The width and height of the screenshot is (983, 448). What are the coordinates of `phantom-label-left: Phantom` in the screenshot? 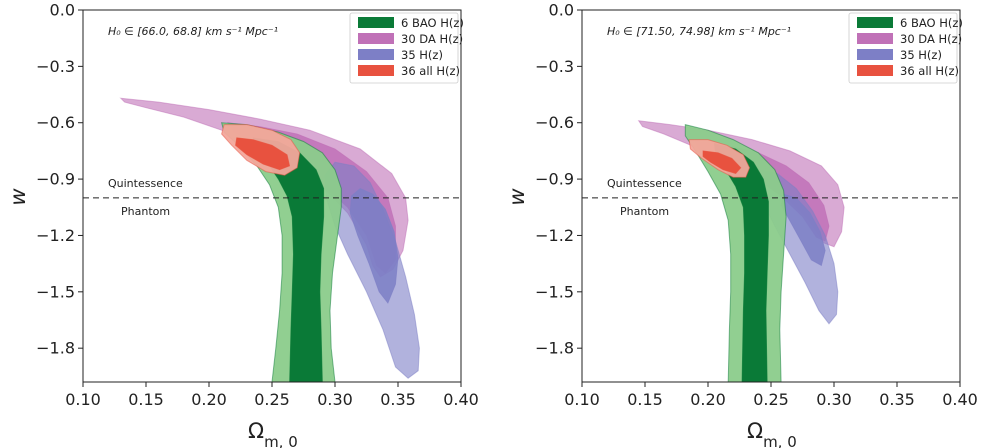 It's located at (145, 211).